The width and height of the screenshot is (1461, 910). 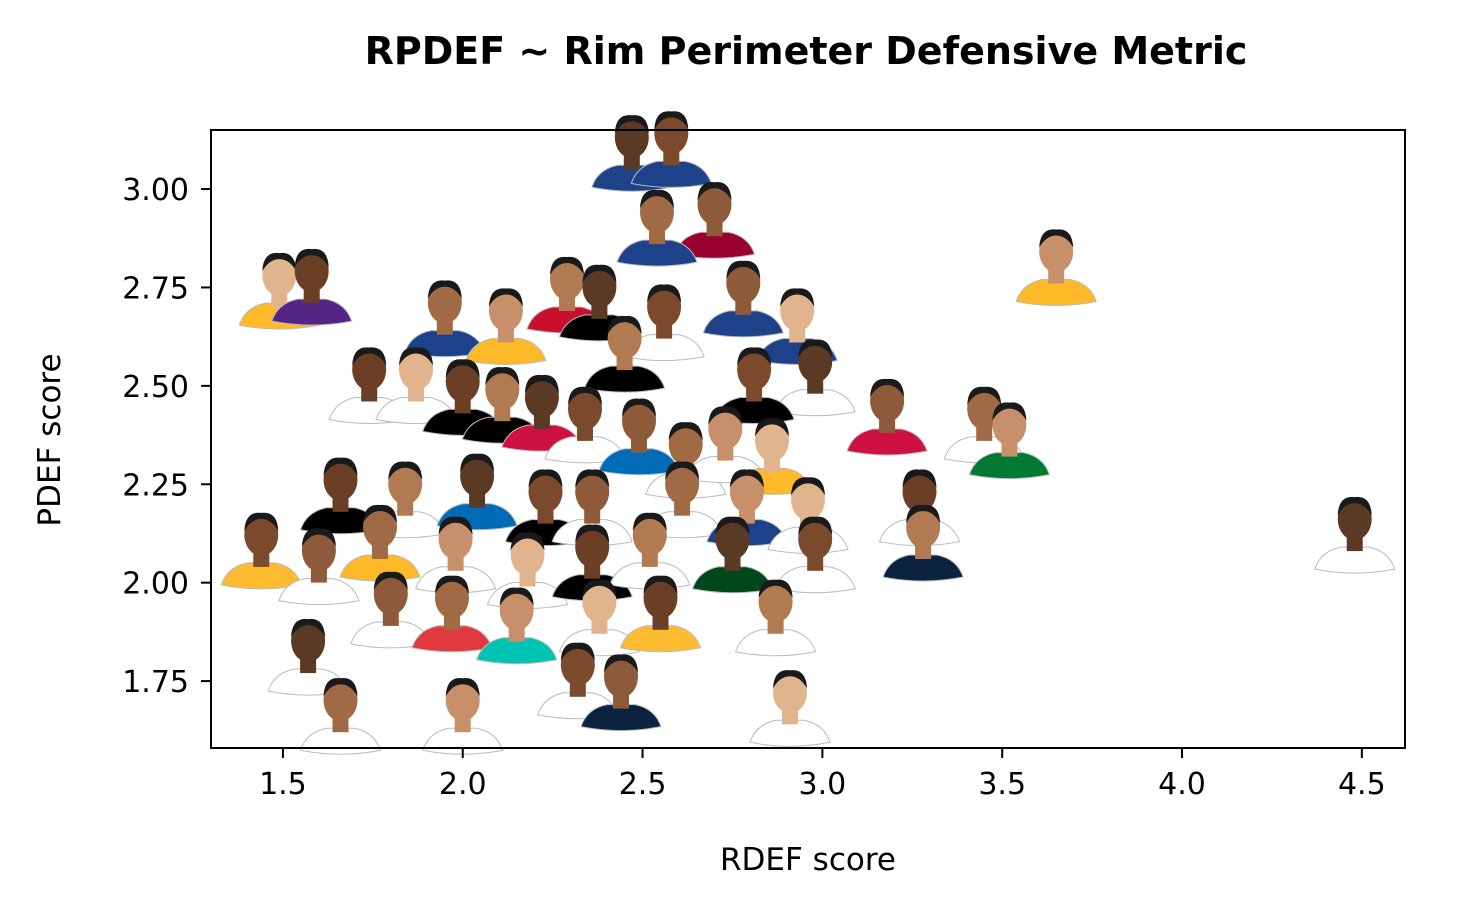 What do you see at coordinates (50, 439) in the screenshot?
I see `y-axis-label: PDEF score` at bounding box center [50, 439].